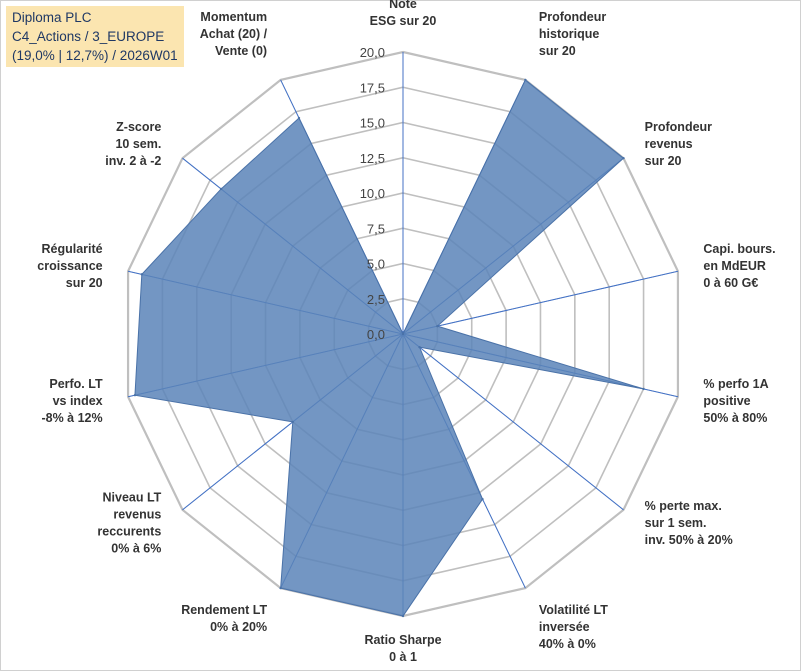  I want to click on category-label: Momentum Achat (20) / Vente (0), so click(234, 34).